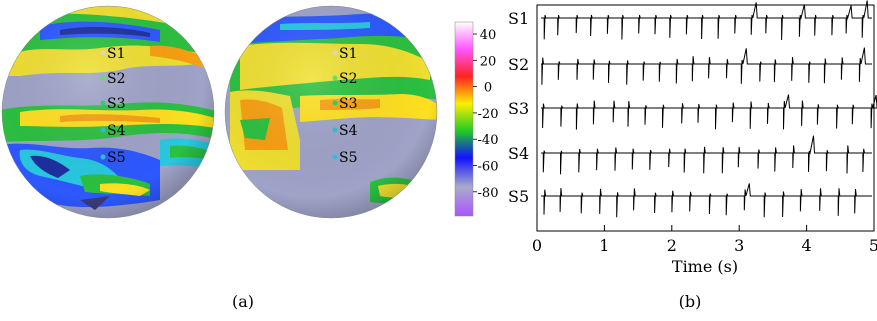 The image size is (877, 321). Describe the element at coordinates (604, 245) in the screenshot. I see `x-tick-label: 1` at that location.